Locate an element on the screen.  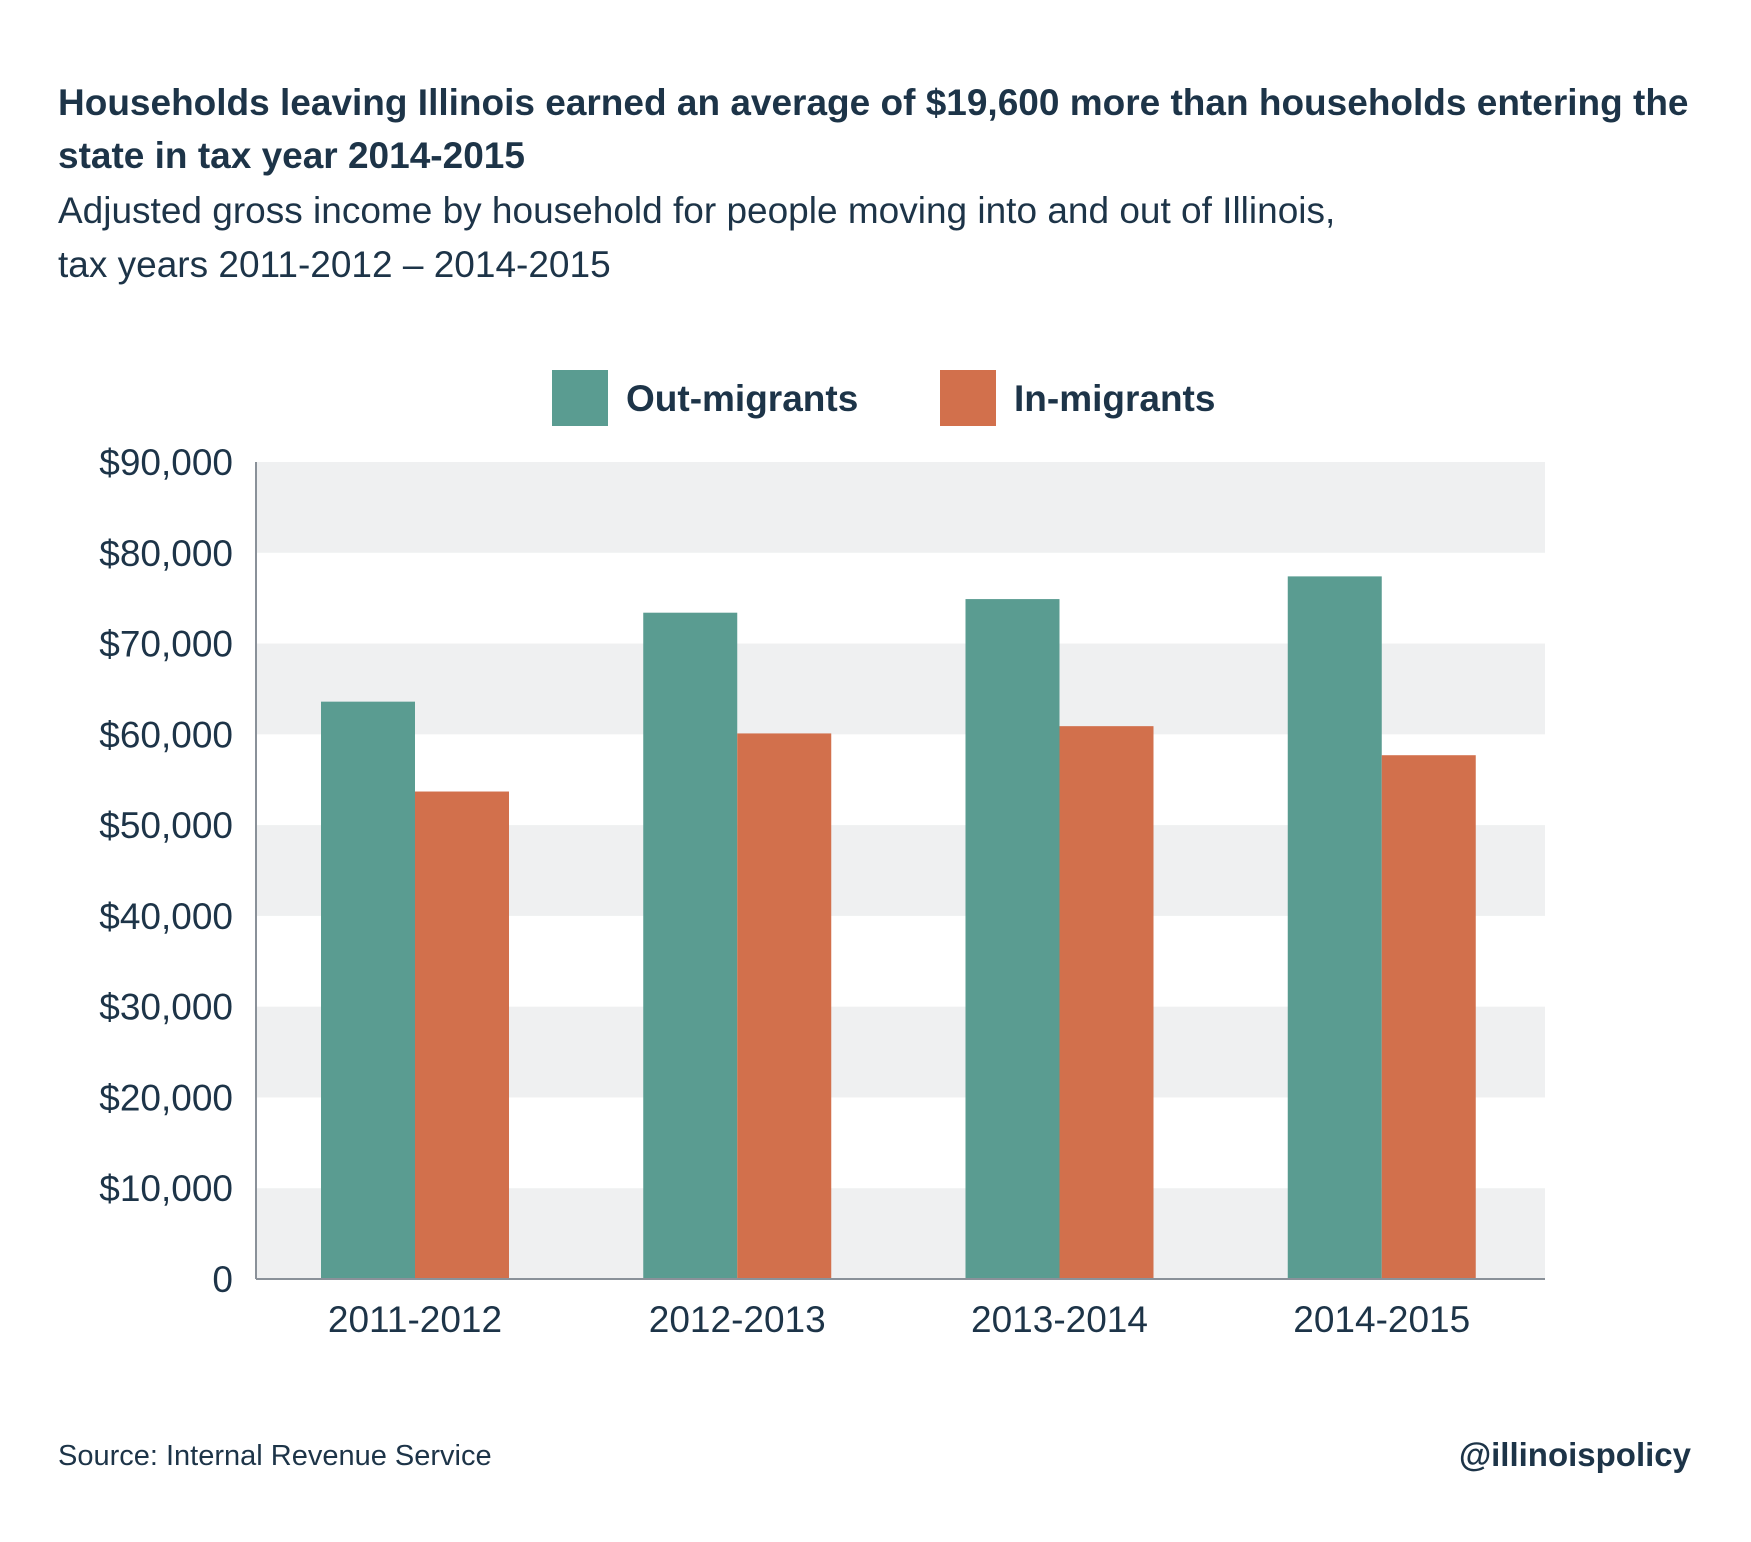
bar-in-migrants-2014-2015 is located at coordinates (1428, 1017).